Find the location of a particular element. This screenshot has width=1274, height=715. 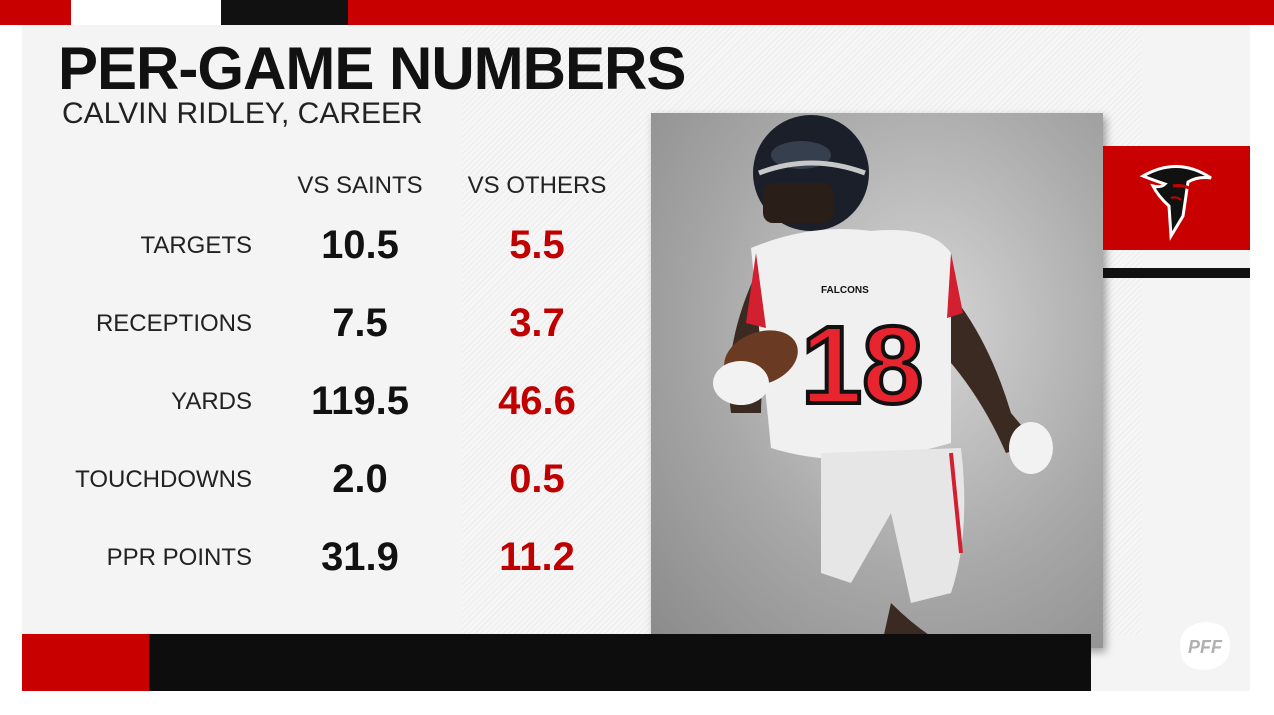

top-bar-red-left is located at coordinates (35, 12).